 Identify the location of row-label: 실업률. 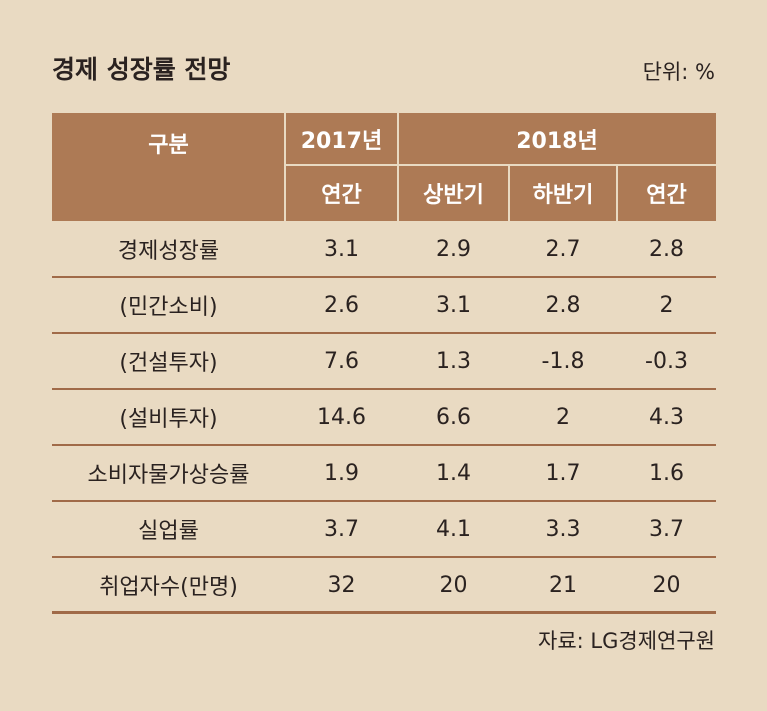
(168, 531).